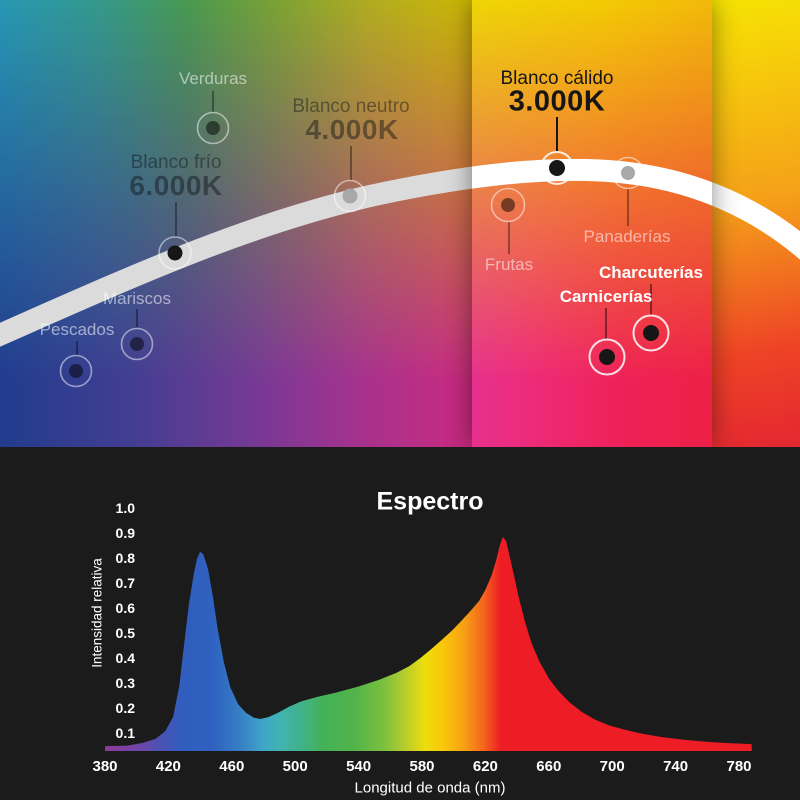 The height and width of the screenshot is (800, 800). What do you see at coordinates (213, 78) in the screenshot?
I see `label-verduras: Verduras` at bounding box center [213, 78].